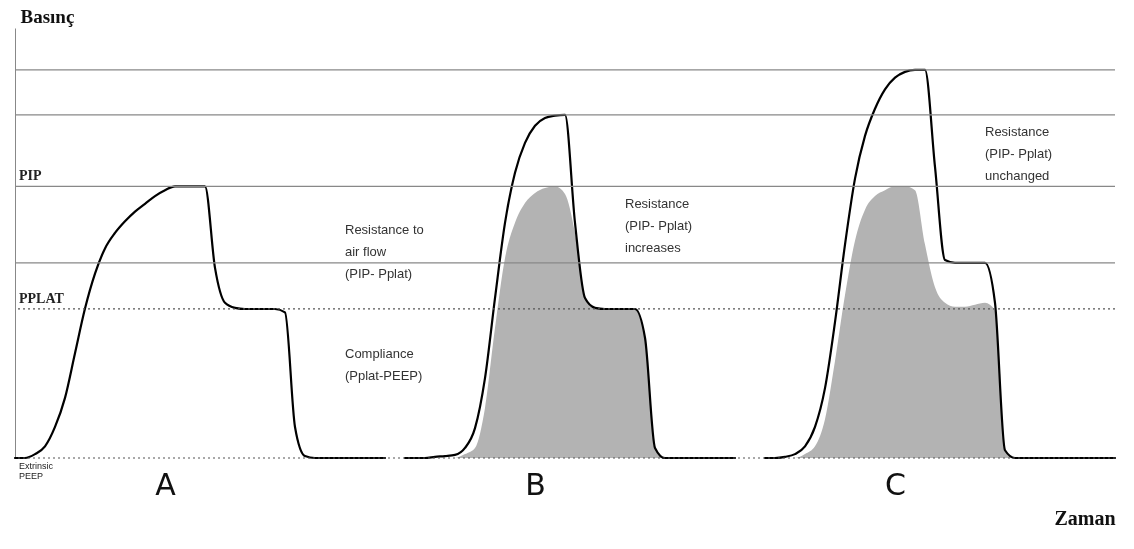 This screenshot has width=1134, height=549. I want to click on x-tick-label: B, so click(535, 484).